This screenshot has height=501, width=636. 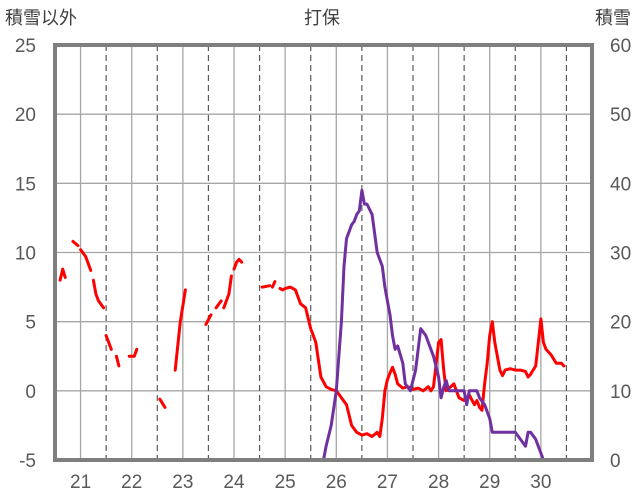 What do you see at coordinates (30, 323) in the screenshot?
I see `left-y-tick-label: 5` at bounding box center [30, 323].